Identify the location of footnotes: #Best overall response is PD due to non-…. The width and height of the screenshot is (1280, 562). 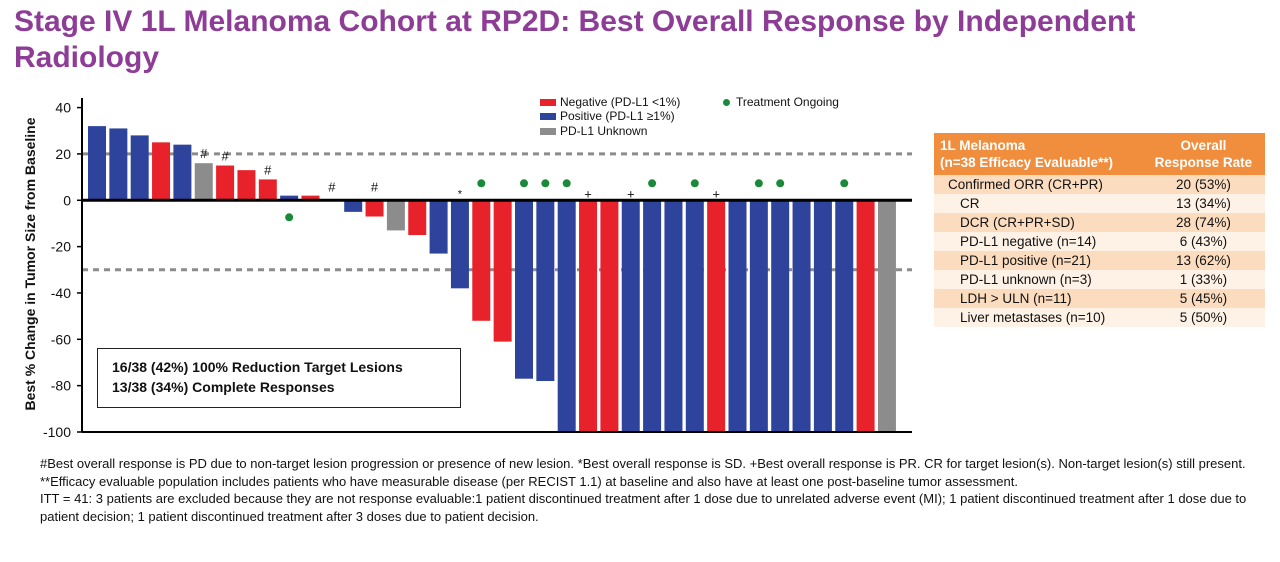
(657, 490).